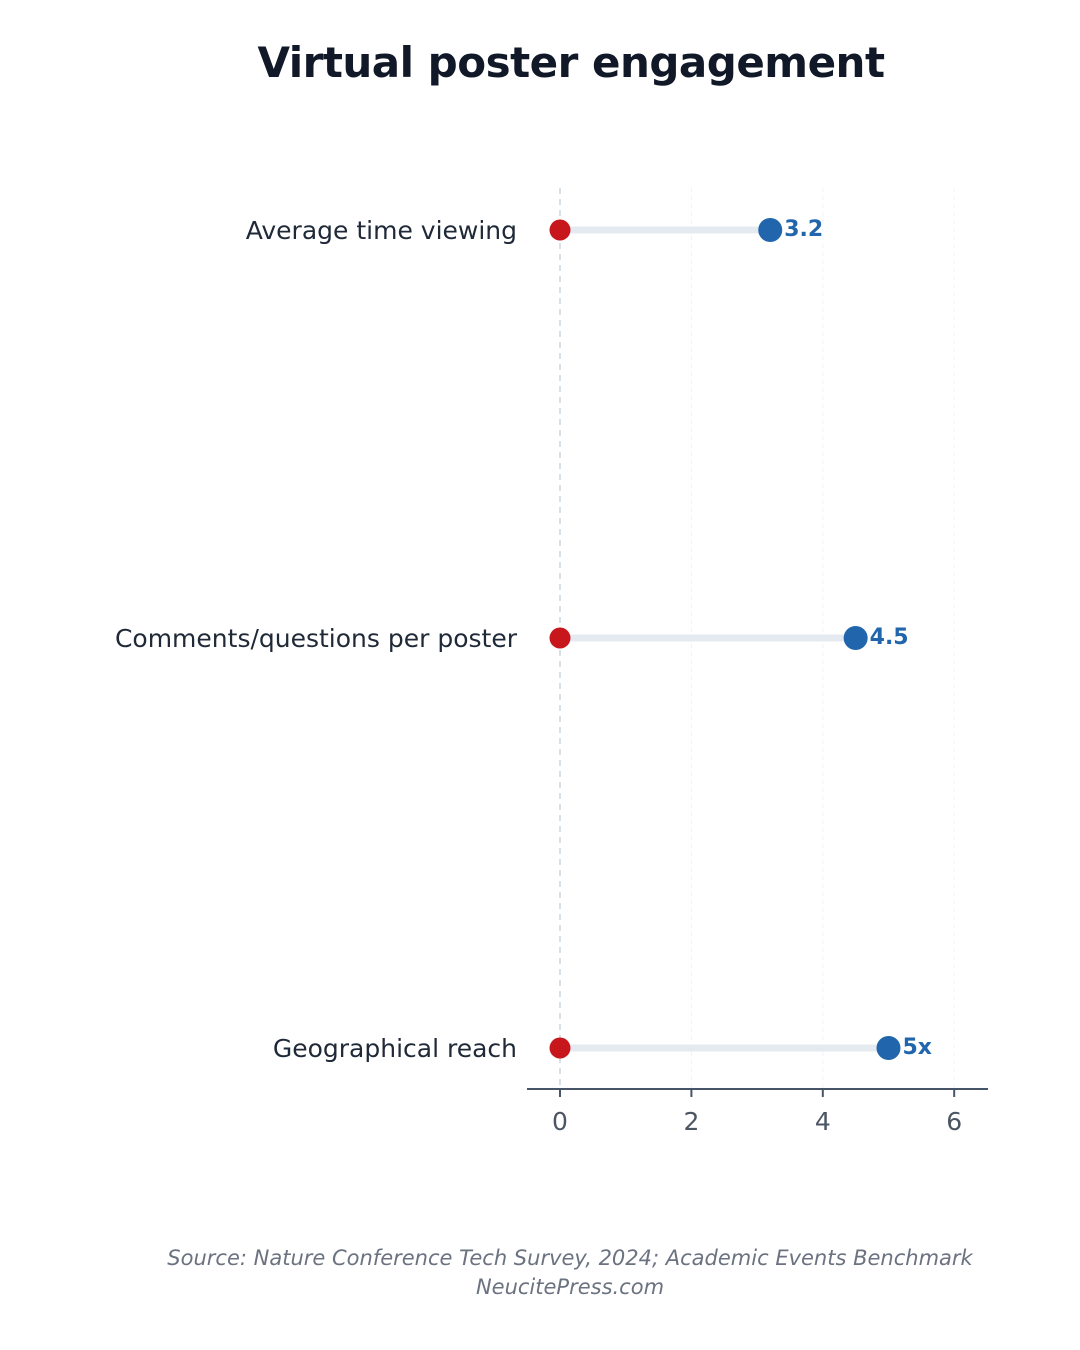 The height and width of the screenshot is (1350, 1080). Describe the element at coordinates (571, 62) in the screenshot. I see `chart-title: Virtual poster engagement` at that location.